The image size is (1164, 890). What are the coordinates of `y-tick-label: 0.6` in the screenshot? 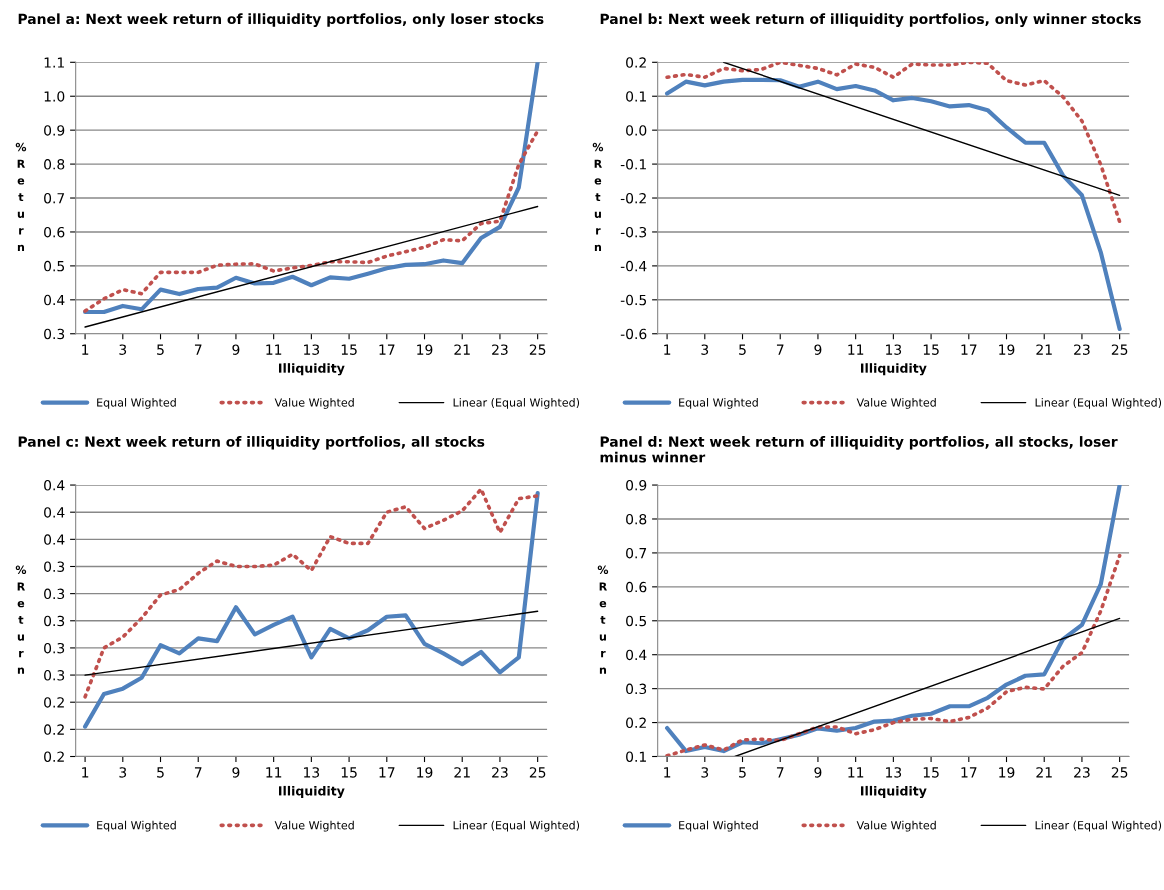 It's located at (54, 232).